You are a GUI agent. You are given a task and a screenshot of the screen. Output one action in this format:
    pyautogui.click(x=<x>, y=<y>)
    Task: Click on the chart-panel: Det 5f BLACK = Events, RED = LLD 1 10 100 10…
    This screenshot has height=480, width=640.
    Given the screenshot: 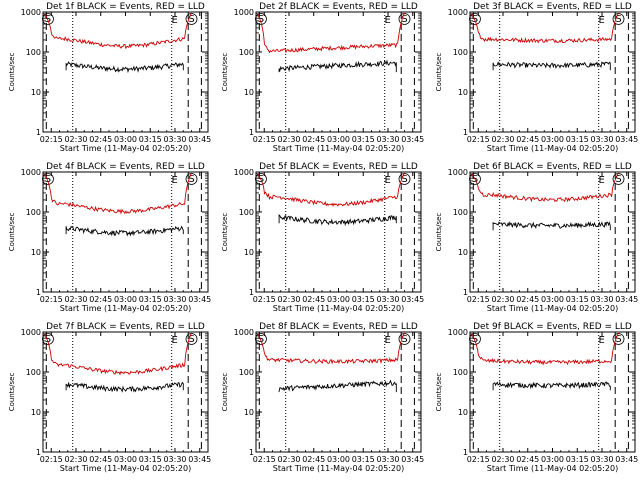 What is the action you would take?
    pyautogui.click(x=322, y=237)
    